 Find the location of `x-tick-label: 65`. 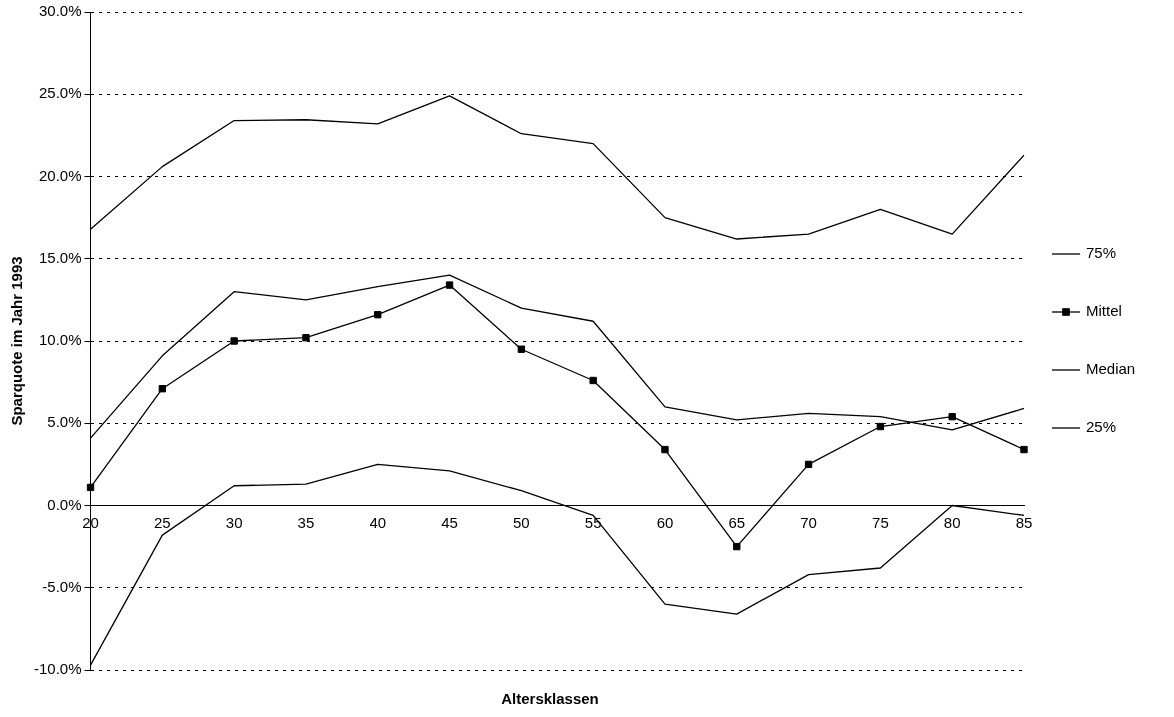

x-tick-label: 65 is located at coordinates (737, 522).